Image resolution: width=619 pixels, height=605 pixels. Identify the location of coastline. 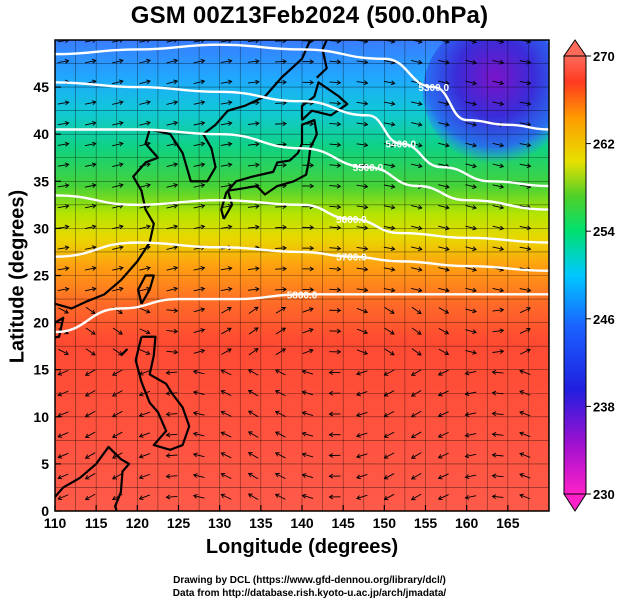
(60, 327).